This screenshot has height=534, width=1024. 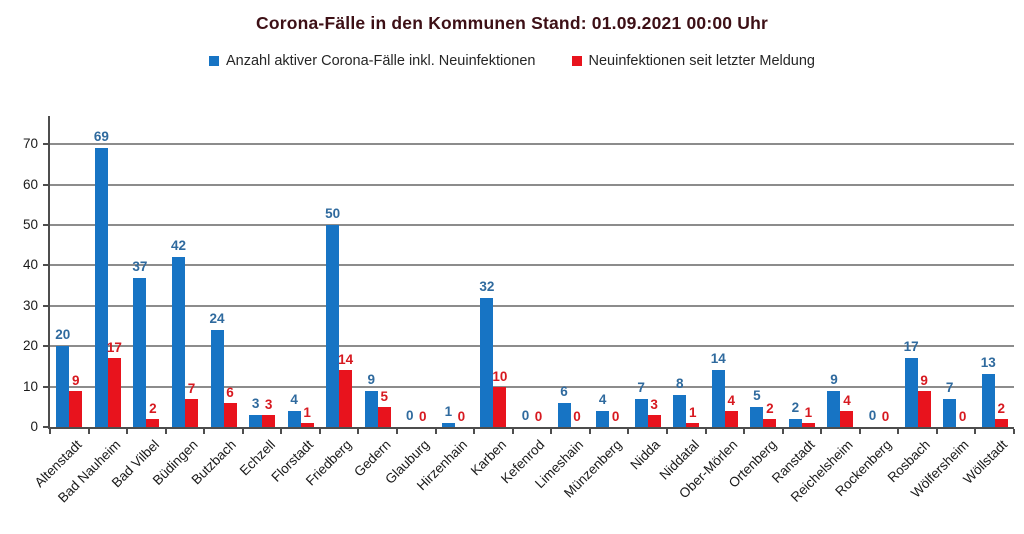 What do you see at coordinates (30, 144) in the screenshot?
I see `y-axis-tick-label: 70` at bounding box center [30, 144].